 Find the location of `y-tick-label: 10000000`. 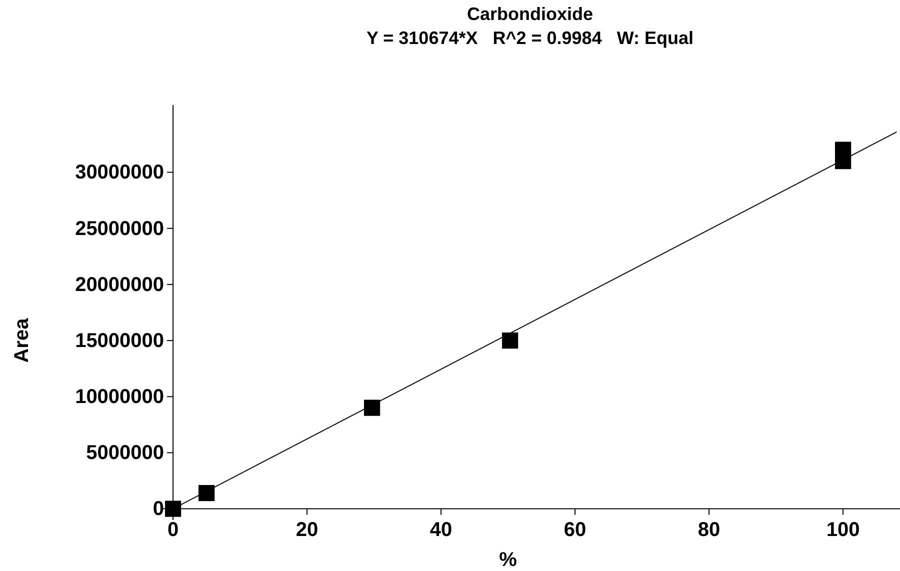

y-tick-label: 10000000 is located at coordinates (119, 397).